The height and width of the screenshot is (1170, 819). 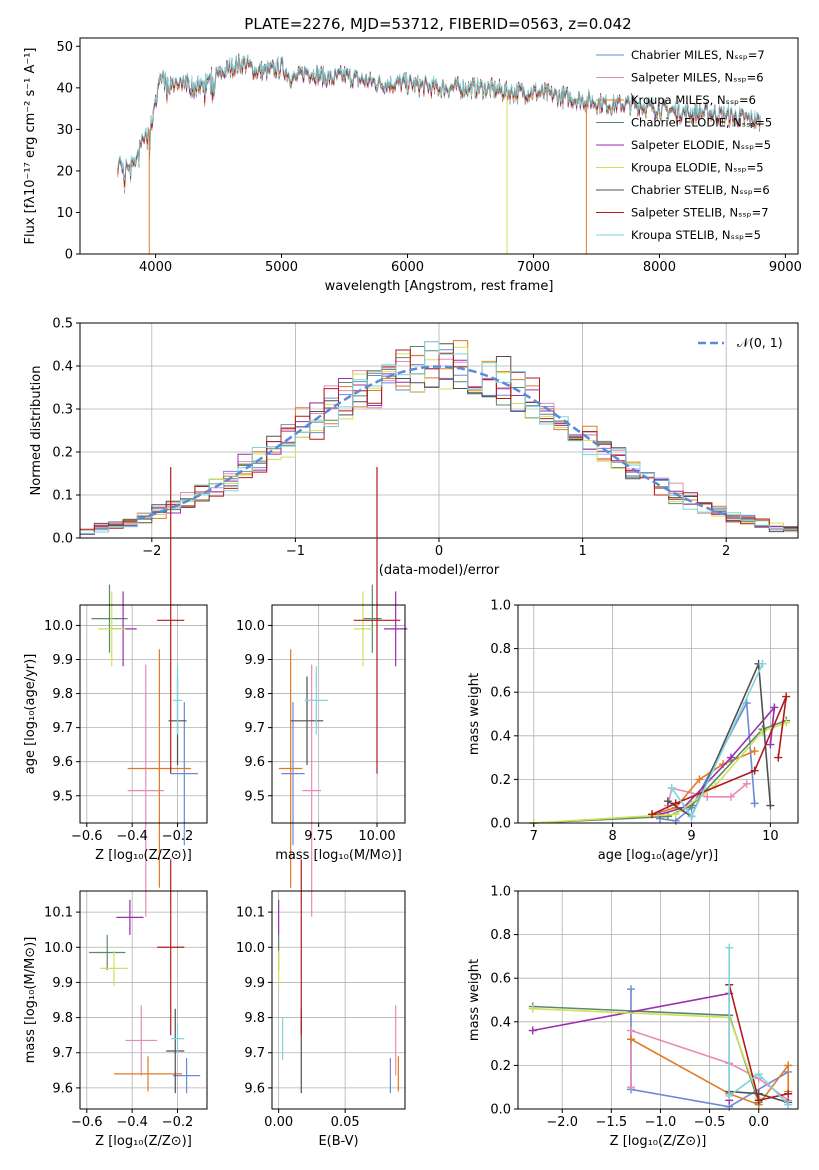 What do you see at coordinates (612, 1122) in the screenshot?
I see `x-tick-label: −1.5` at bounding box center [612, 1122].